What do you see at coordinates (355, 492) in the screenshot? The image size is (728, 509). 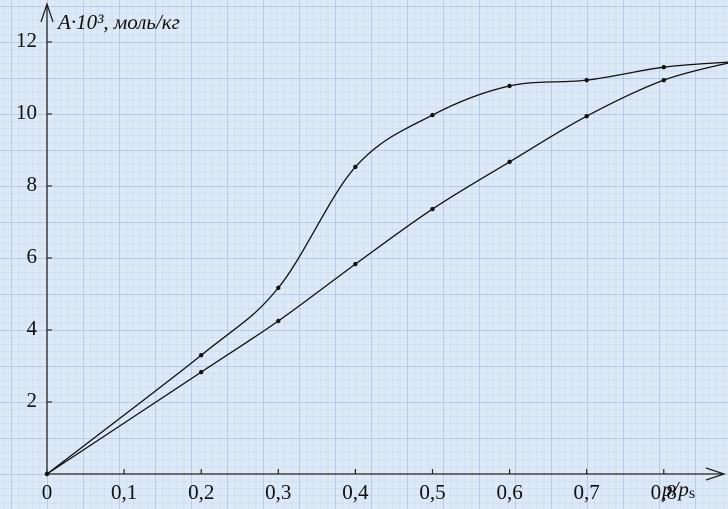 I see `x-tick-label: 0,4` at bounding box center [355, 492].